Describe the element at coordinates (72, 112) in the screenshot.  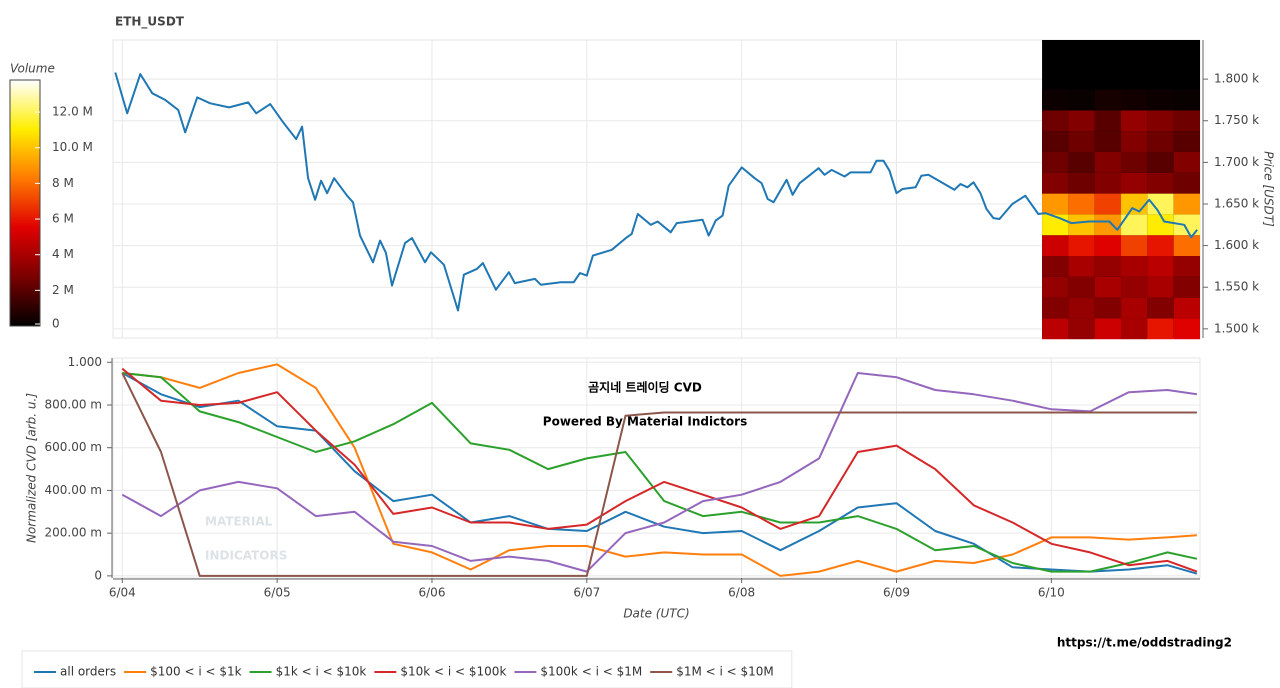
I see `colorbar-tick-label: 12.0 M` at that location.